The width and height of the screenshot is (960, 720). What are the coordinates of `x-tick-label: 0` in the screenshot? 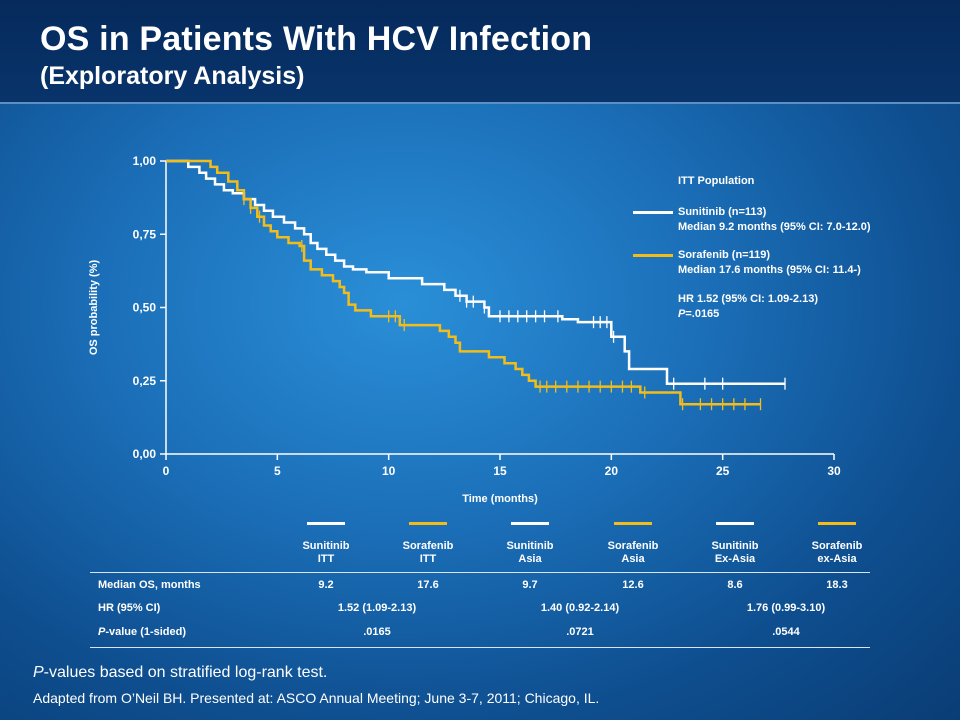 It's located at (166, 471).